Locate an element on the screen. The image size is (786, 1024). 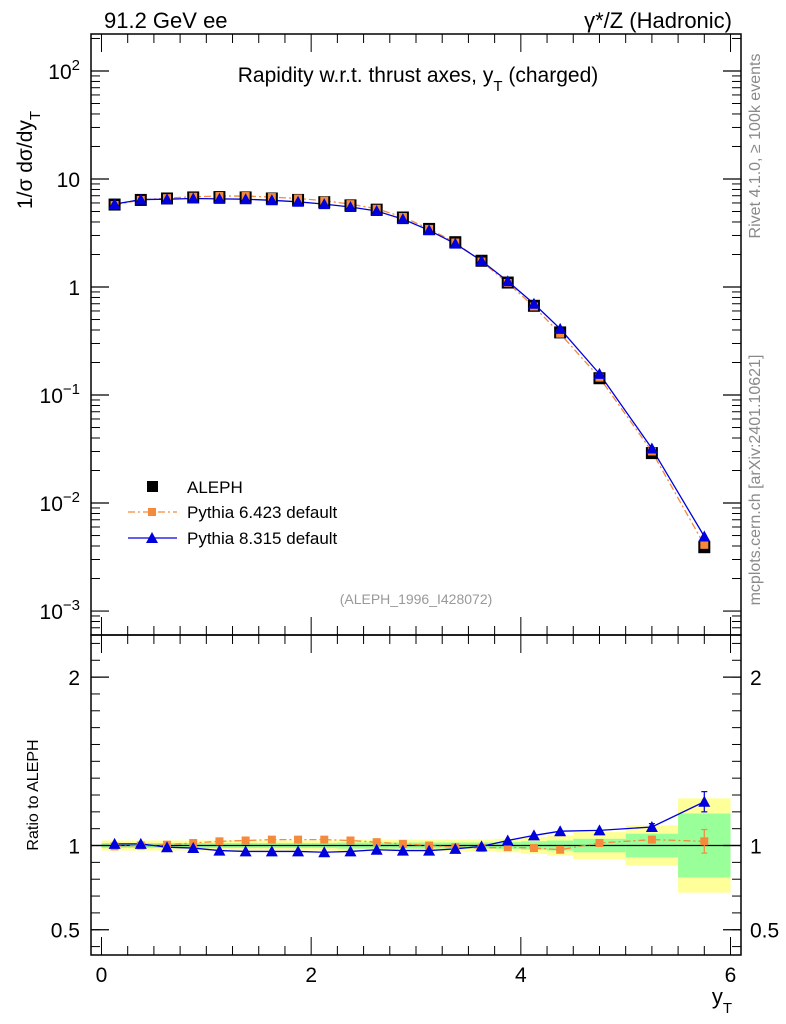
main-ytick-label: 1 is located at coordinates (74, 288).